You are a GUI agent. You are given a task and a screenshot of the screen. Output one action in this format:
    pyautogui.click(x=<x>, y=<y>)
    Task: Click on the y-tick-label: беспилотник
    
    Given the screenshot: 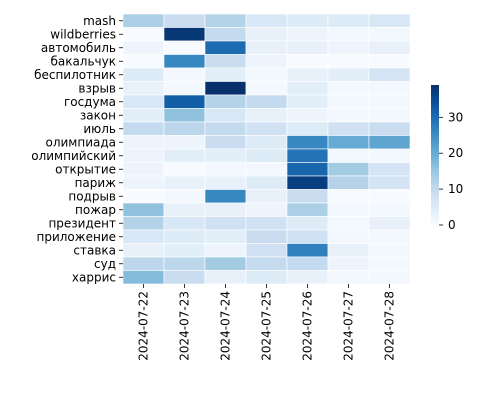 What is the action you would take?
    pyautogui.click(x=75, y=75)
    